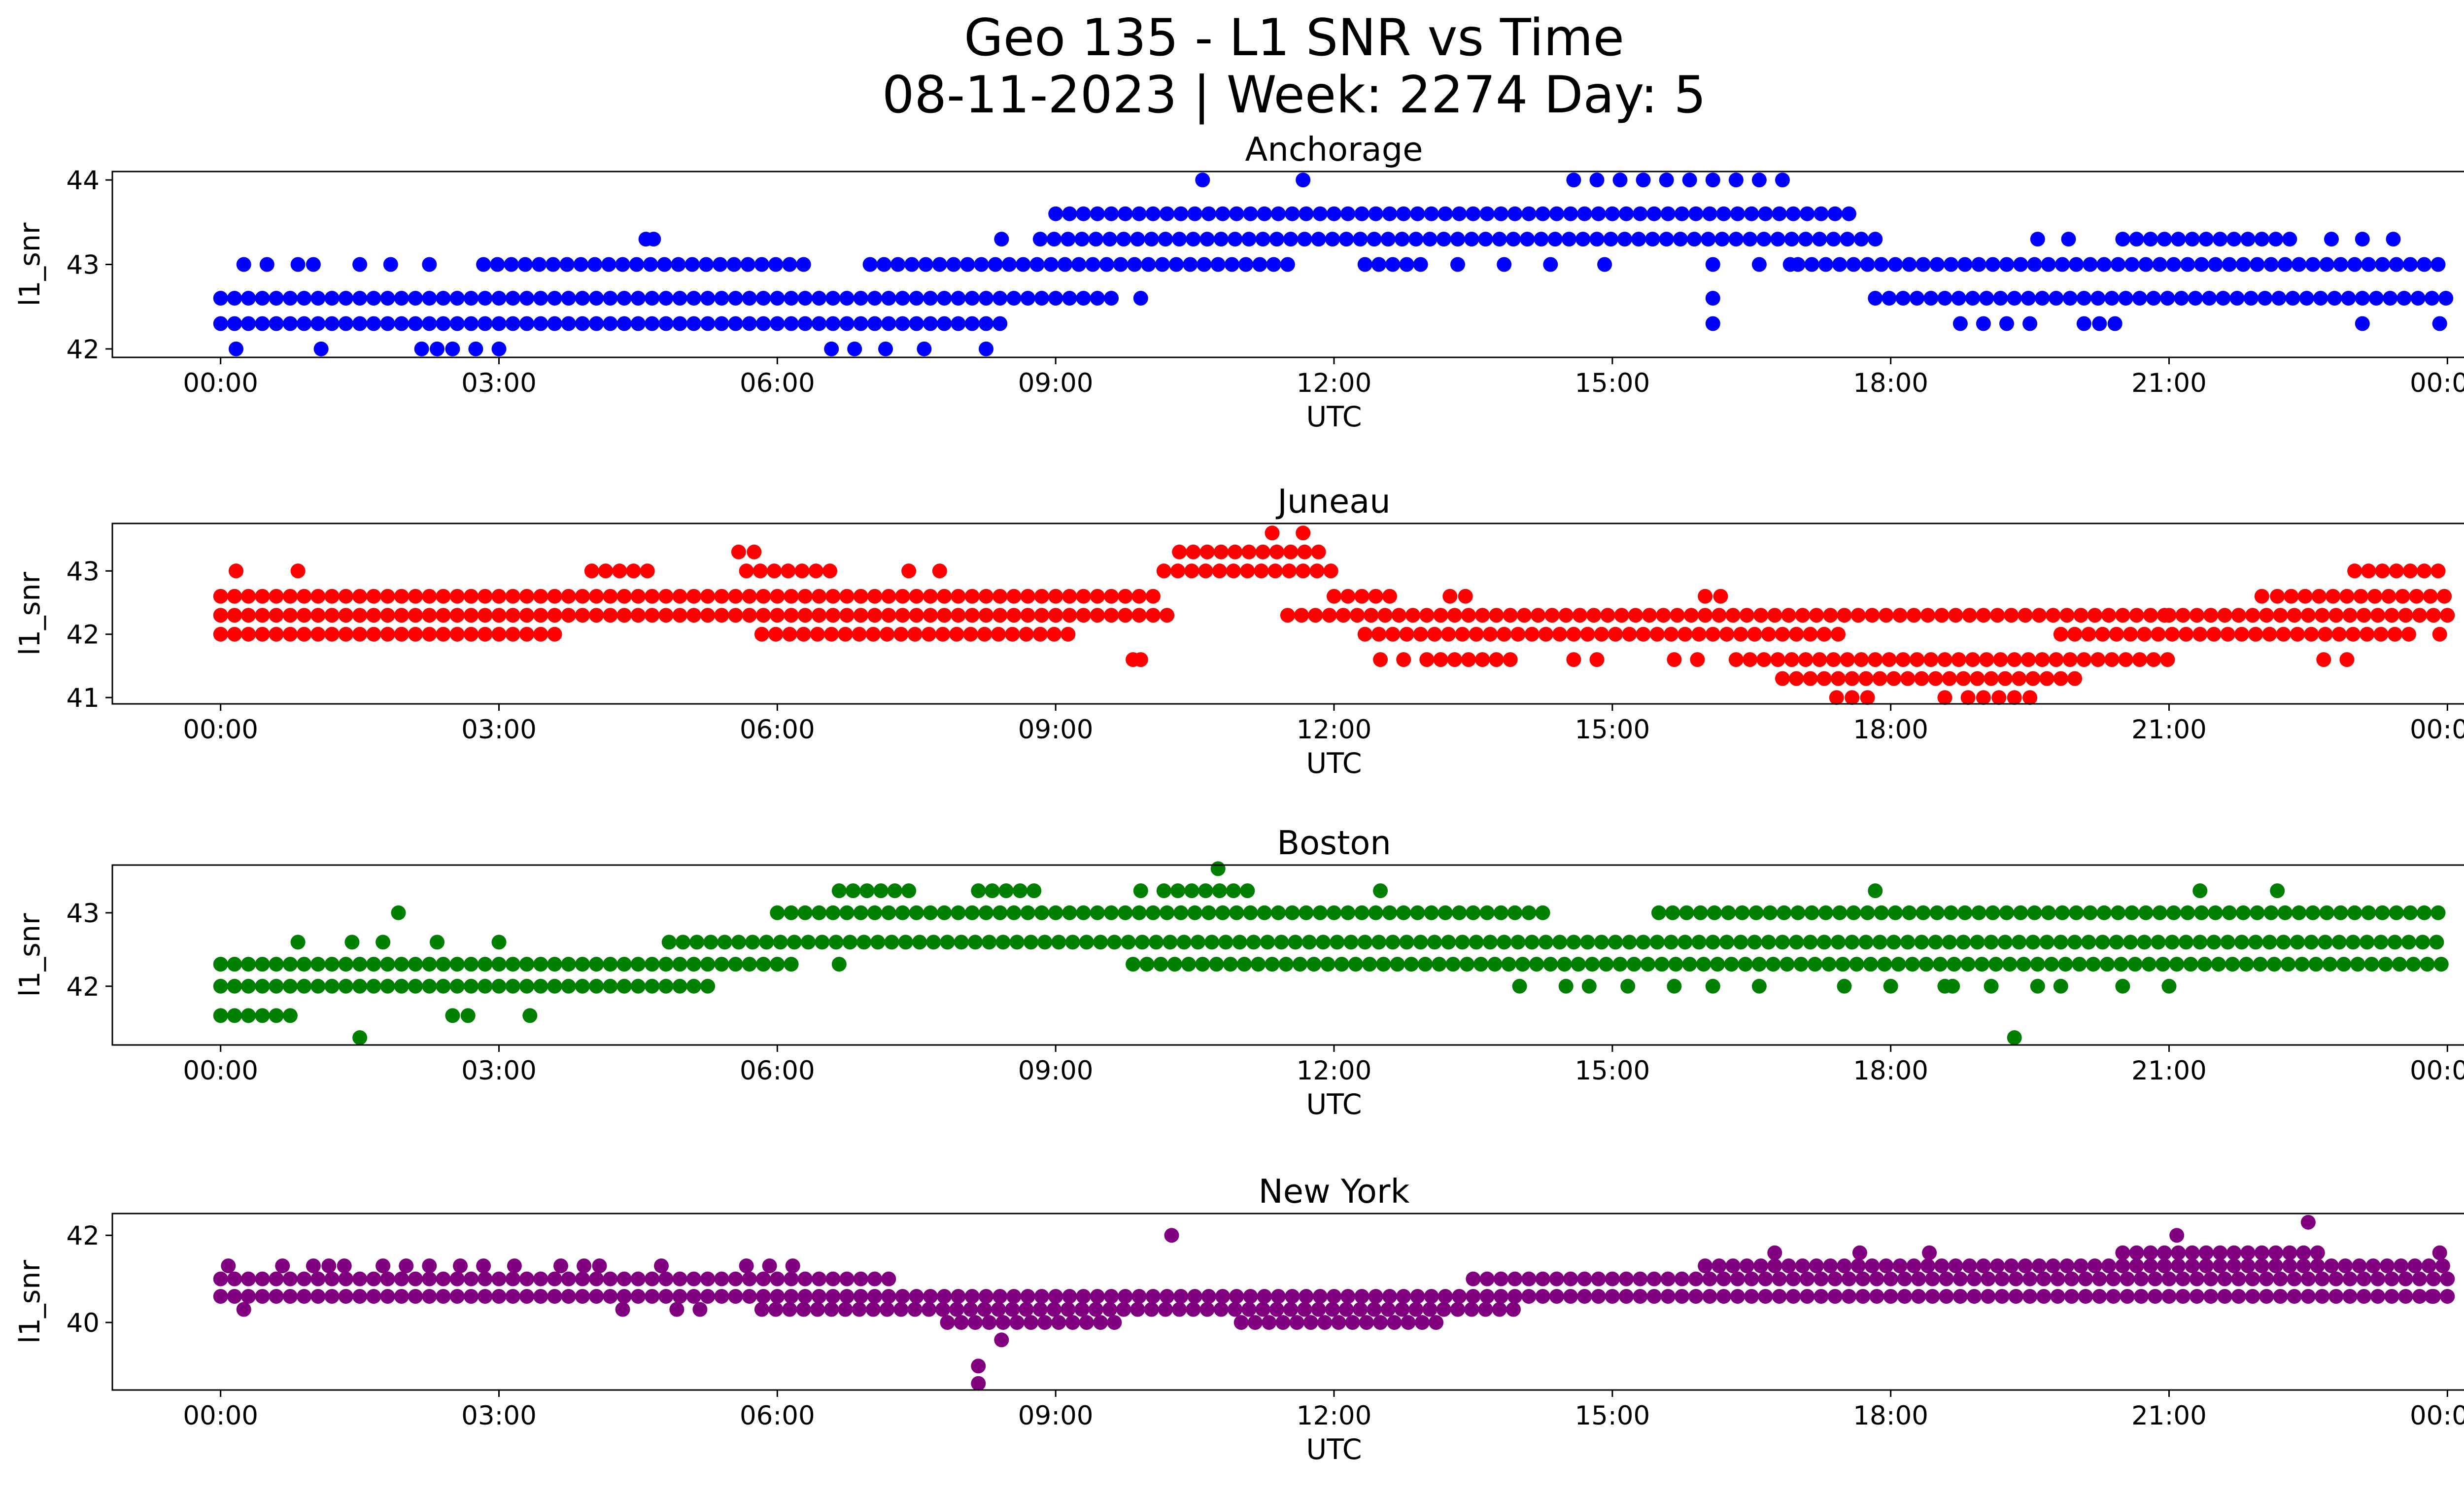  What do you see at coordinates (2437, 383) in the screenshot?
I see `x-tick-label: 00:00` at bounding box center [2437, 383].